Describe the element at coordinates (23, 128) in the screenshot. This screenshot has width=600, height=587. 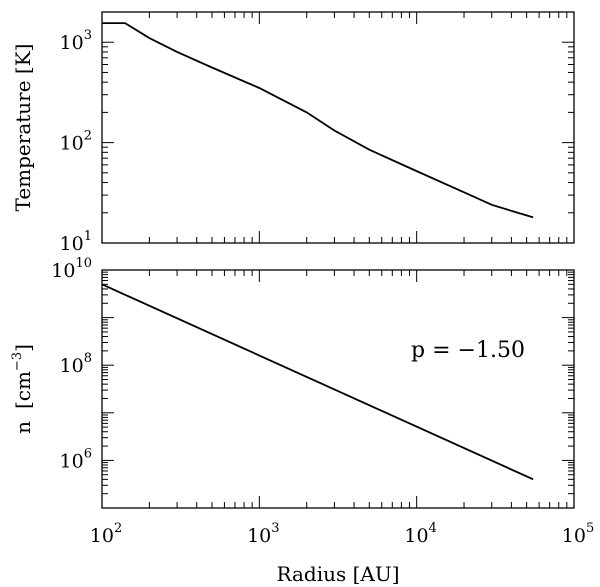
I see `temperature-axis-title: Temperature [K]` at that location.